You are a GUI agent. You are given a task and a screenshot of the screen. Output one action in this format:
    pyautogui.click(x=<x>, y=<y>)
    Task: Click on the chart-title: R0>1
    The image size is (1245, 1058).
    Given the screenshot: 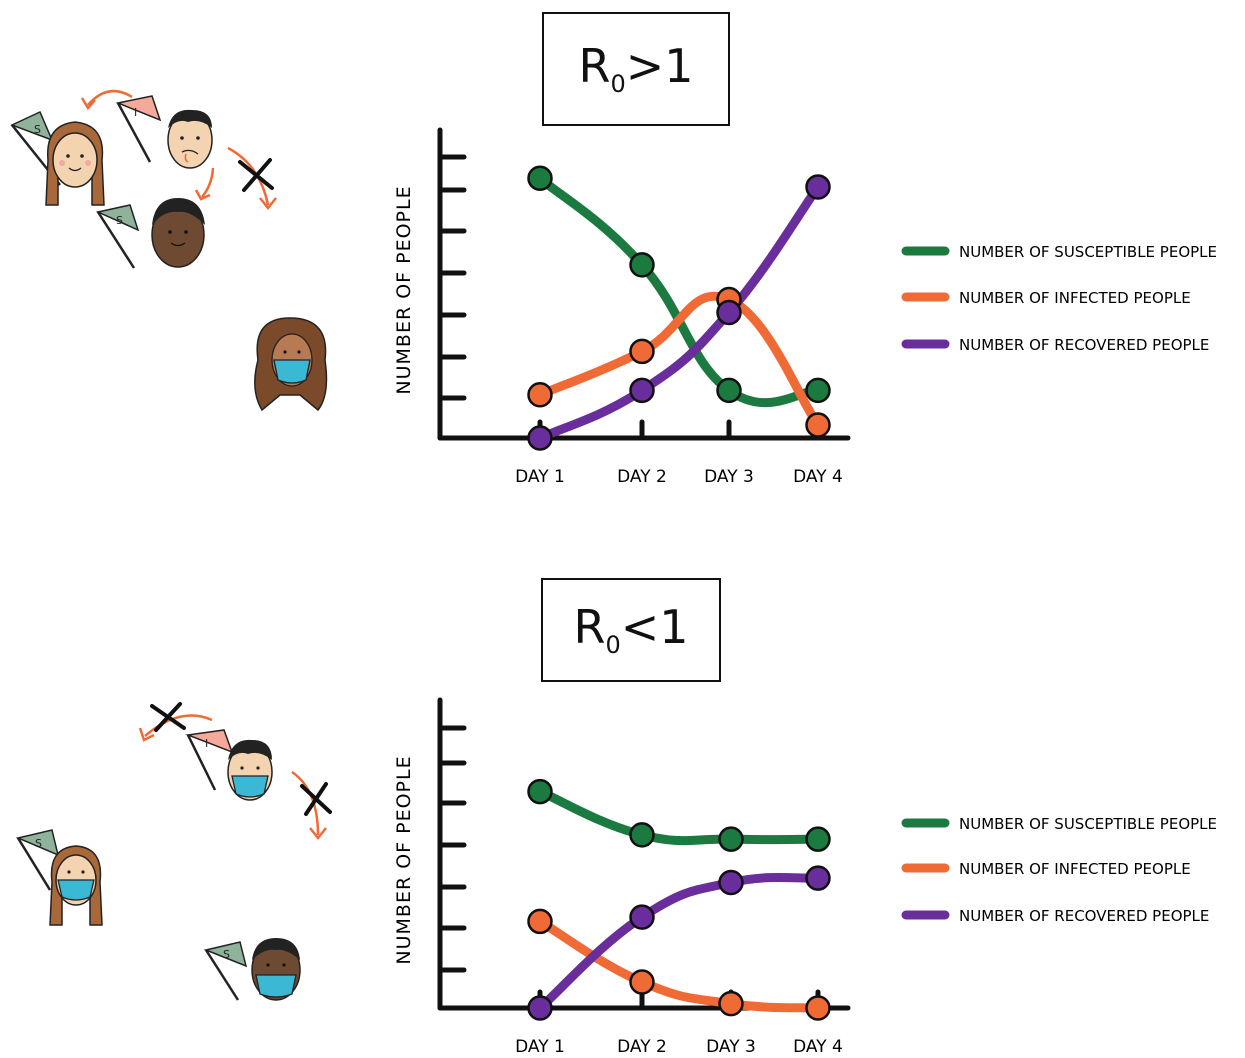 What is the action you would take?
    pyautogui.click(x=636, y=69)
    